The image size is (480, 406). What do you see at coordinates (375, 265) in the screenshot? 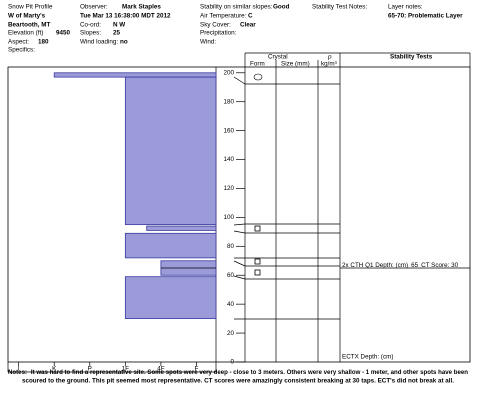
I see `test-text: 2x CTH Q1 Depth: (cm)` at bounding box center [375, 265].